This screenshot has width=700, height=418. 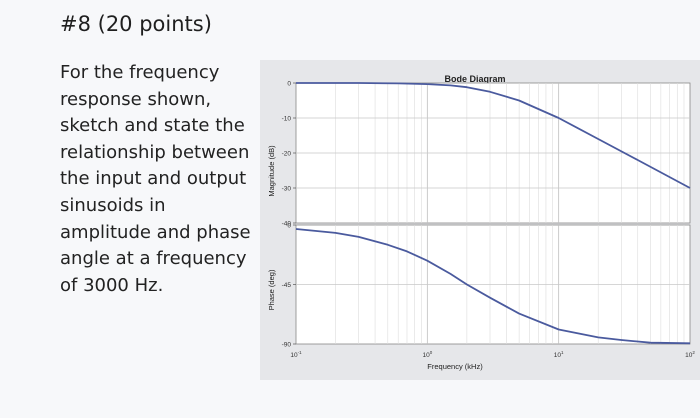 I want to click on x-tick-label: 10², so click(x=690, y=354).